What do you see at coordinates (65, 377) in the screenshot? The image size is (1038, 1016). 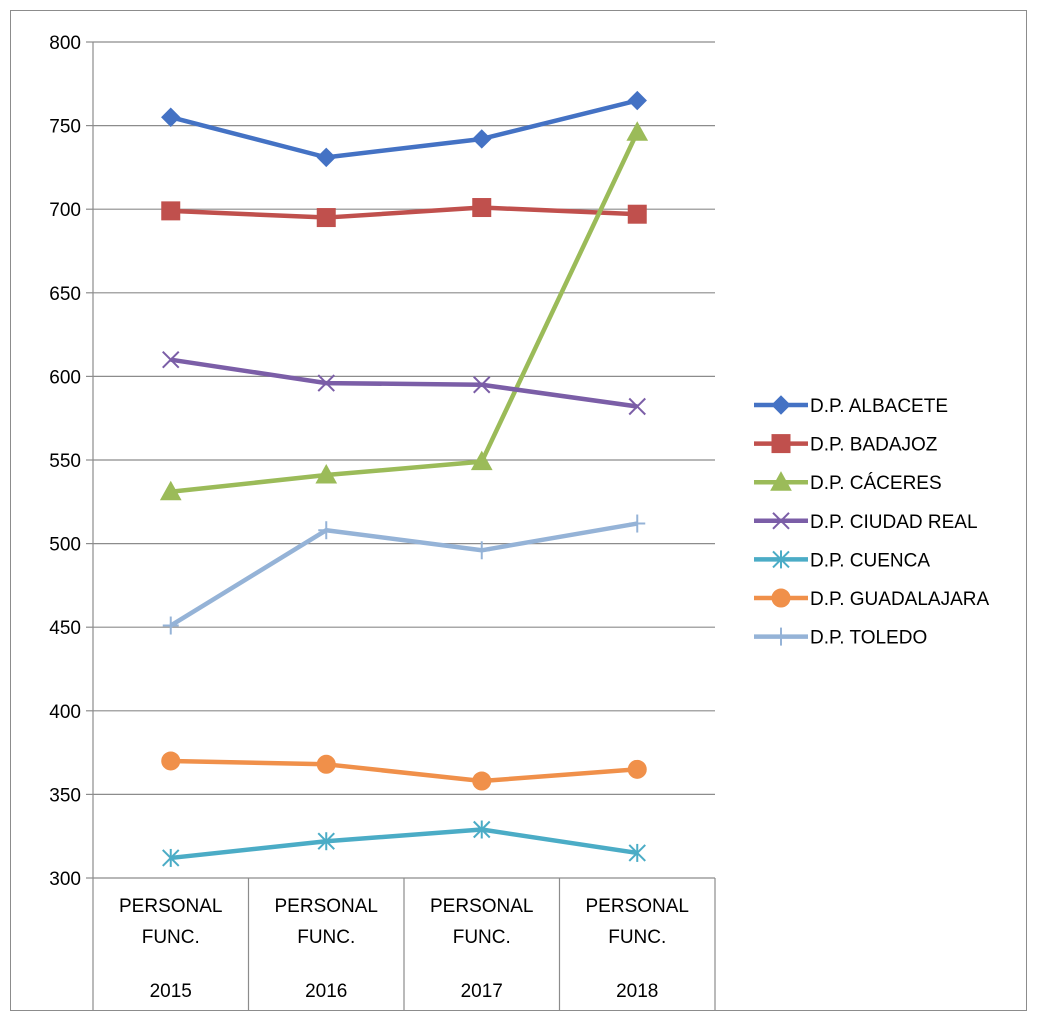 I see `y-tick-label: 600` at bounding box center [65, 377].